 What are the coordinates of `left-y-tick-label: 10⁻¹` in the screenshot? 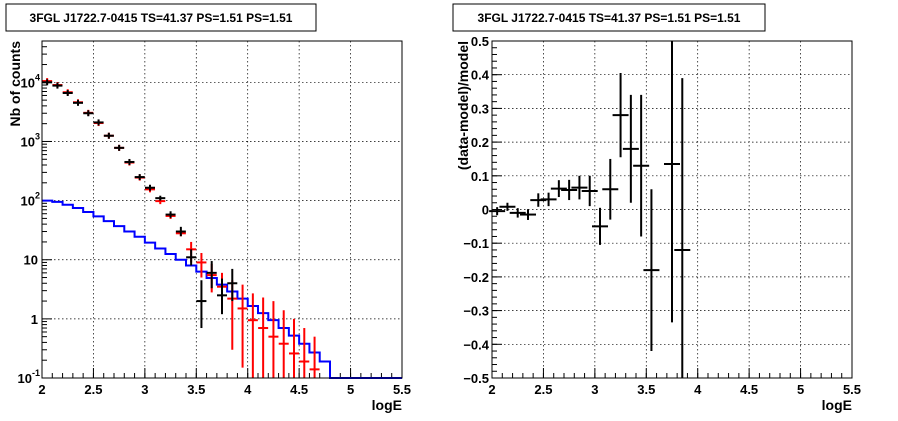 It's located at (29, 377).